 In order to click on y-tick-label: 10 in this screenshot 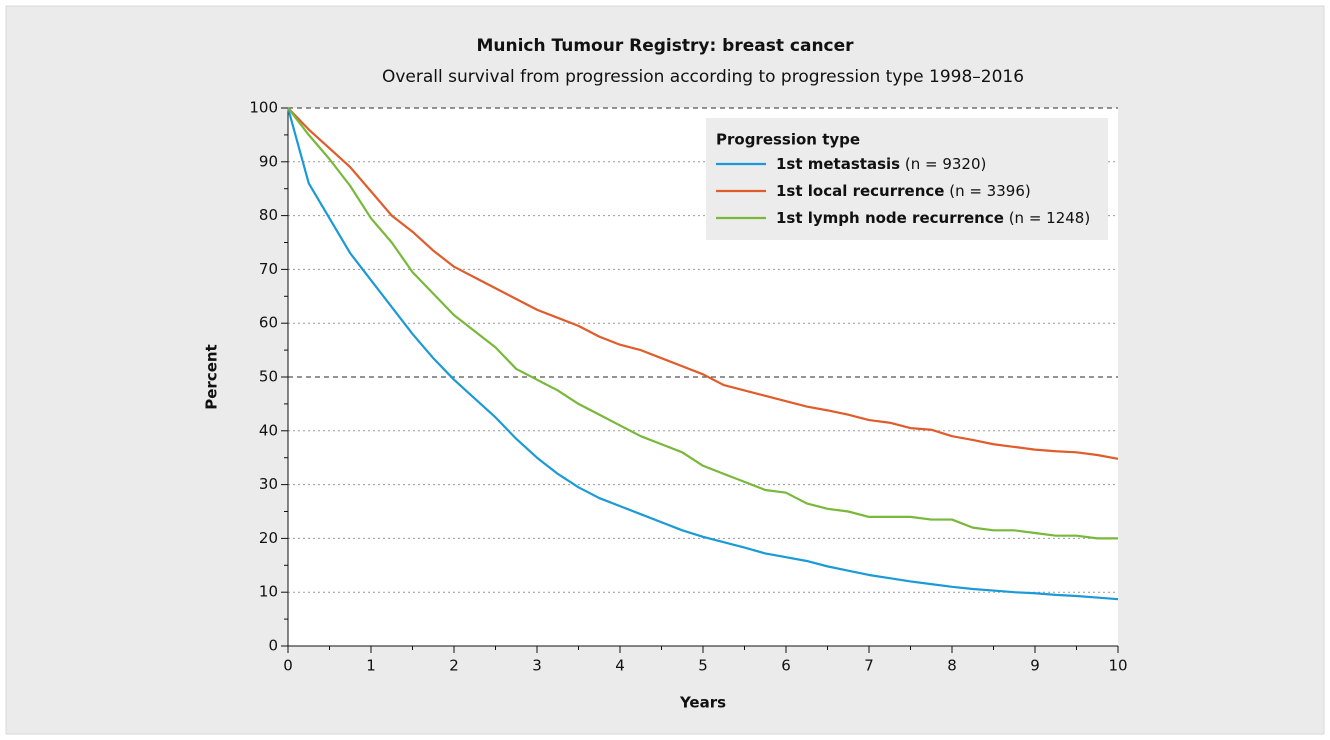, I will do `click(268, 592)`.